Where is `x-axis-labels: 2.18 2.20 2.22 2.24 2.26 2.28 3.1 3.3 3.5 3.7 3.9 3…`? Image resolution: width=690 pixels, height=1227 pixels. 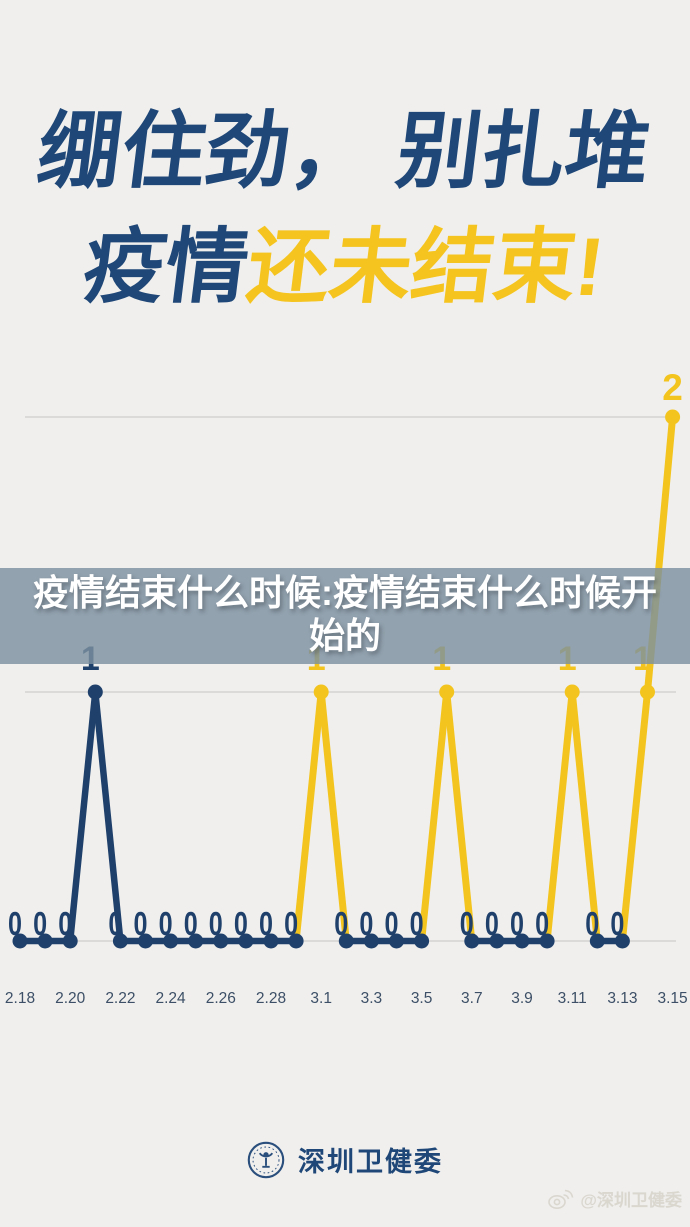
x-axis-labels: 2.18 2.20 2.22 2.24 2.26 2.28 3.1 3.3 3.5 3.7 3.9 3… is located at coordinates (346, 998).